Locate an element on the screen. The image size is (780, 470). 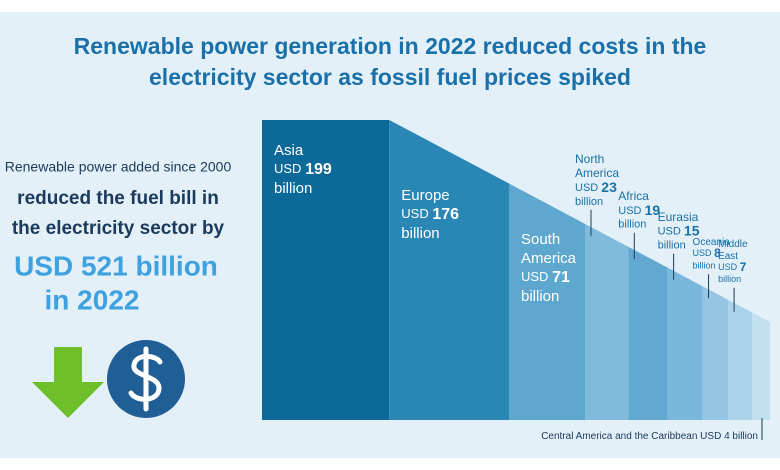
value-number: 8 is located at coordinates (717, 253).